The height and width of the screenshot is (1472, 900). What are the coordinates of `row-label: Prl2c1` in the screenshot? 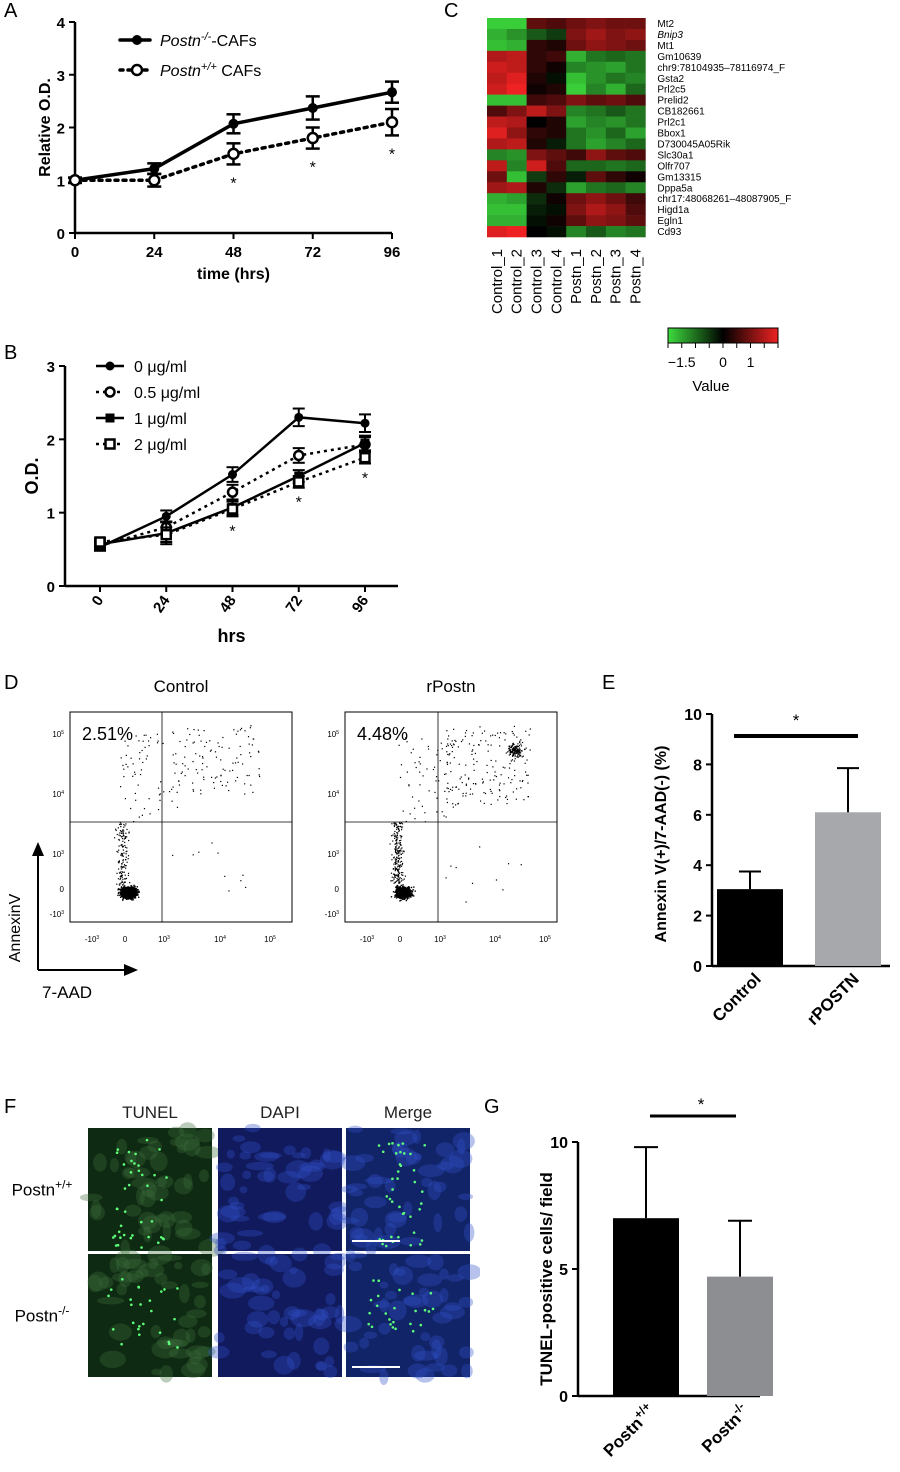 It's located at (671, 123).